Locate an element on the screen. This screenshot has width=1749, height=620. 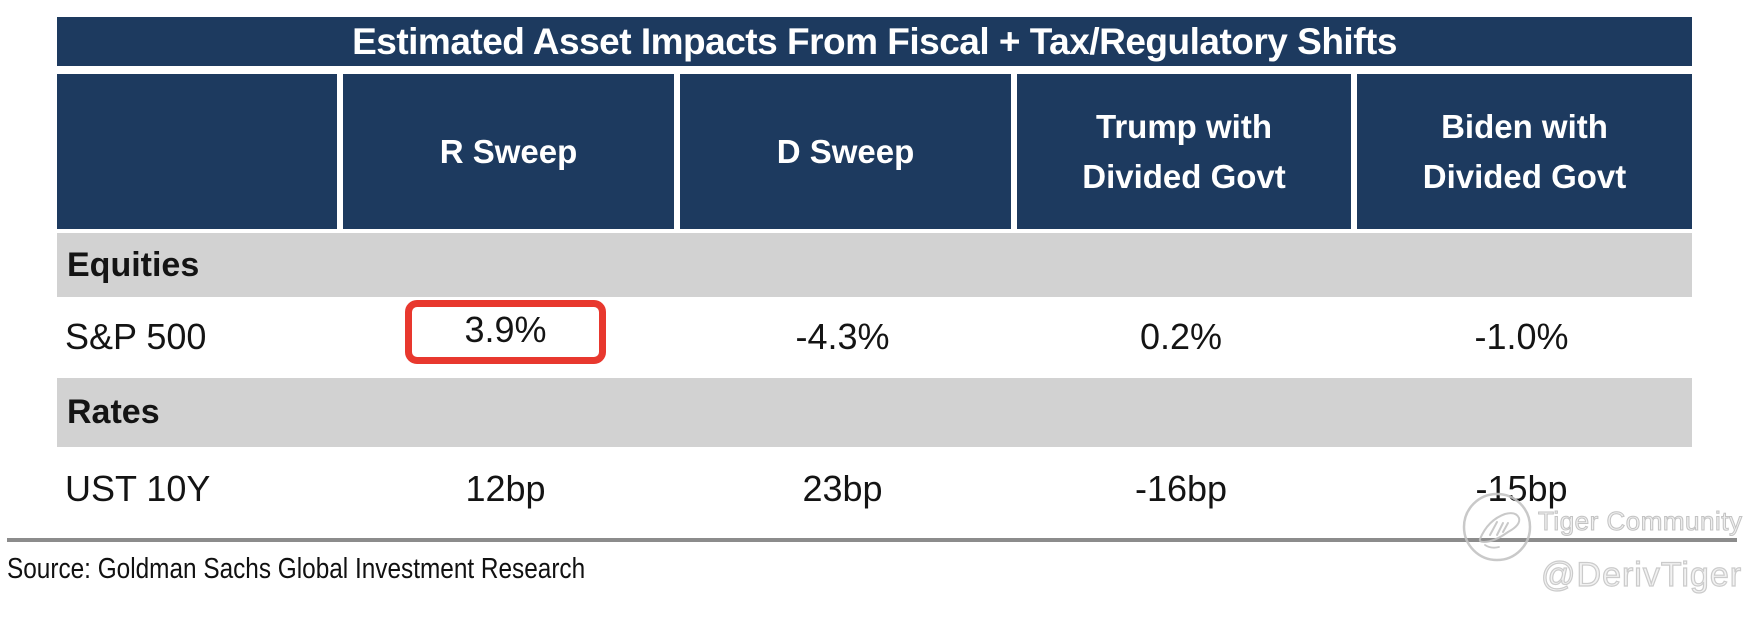
cell-sp500-trump: 0.2% is located at coordinates (1181, 336).